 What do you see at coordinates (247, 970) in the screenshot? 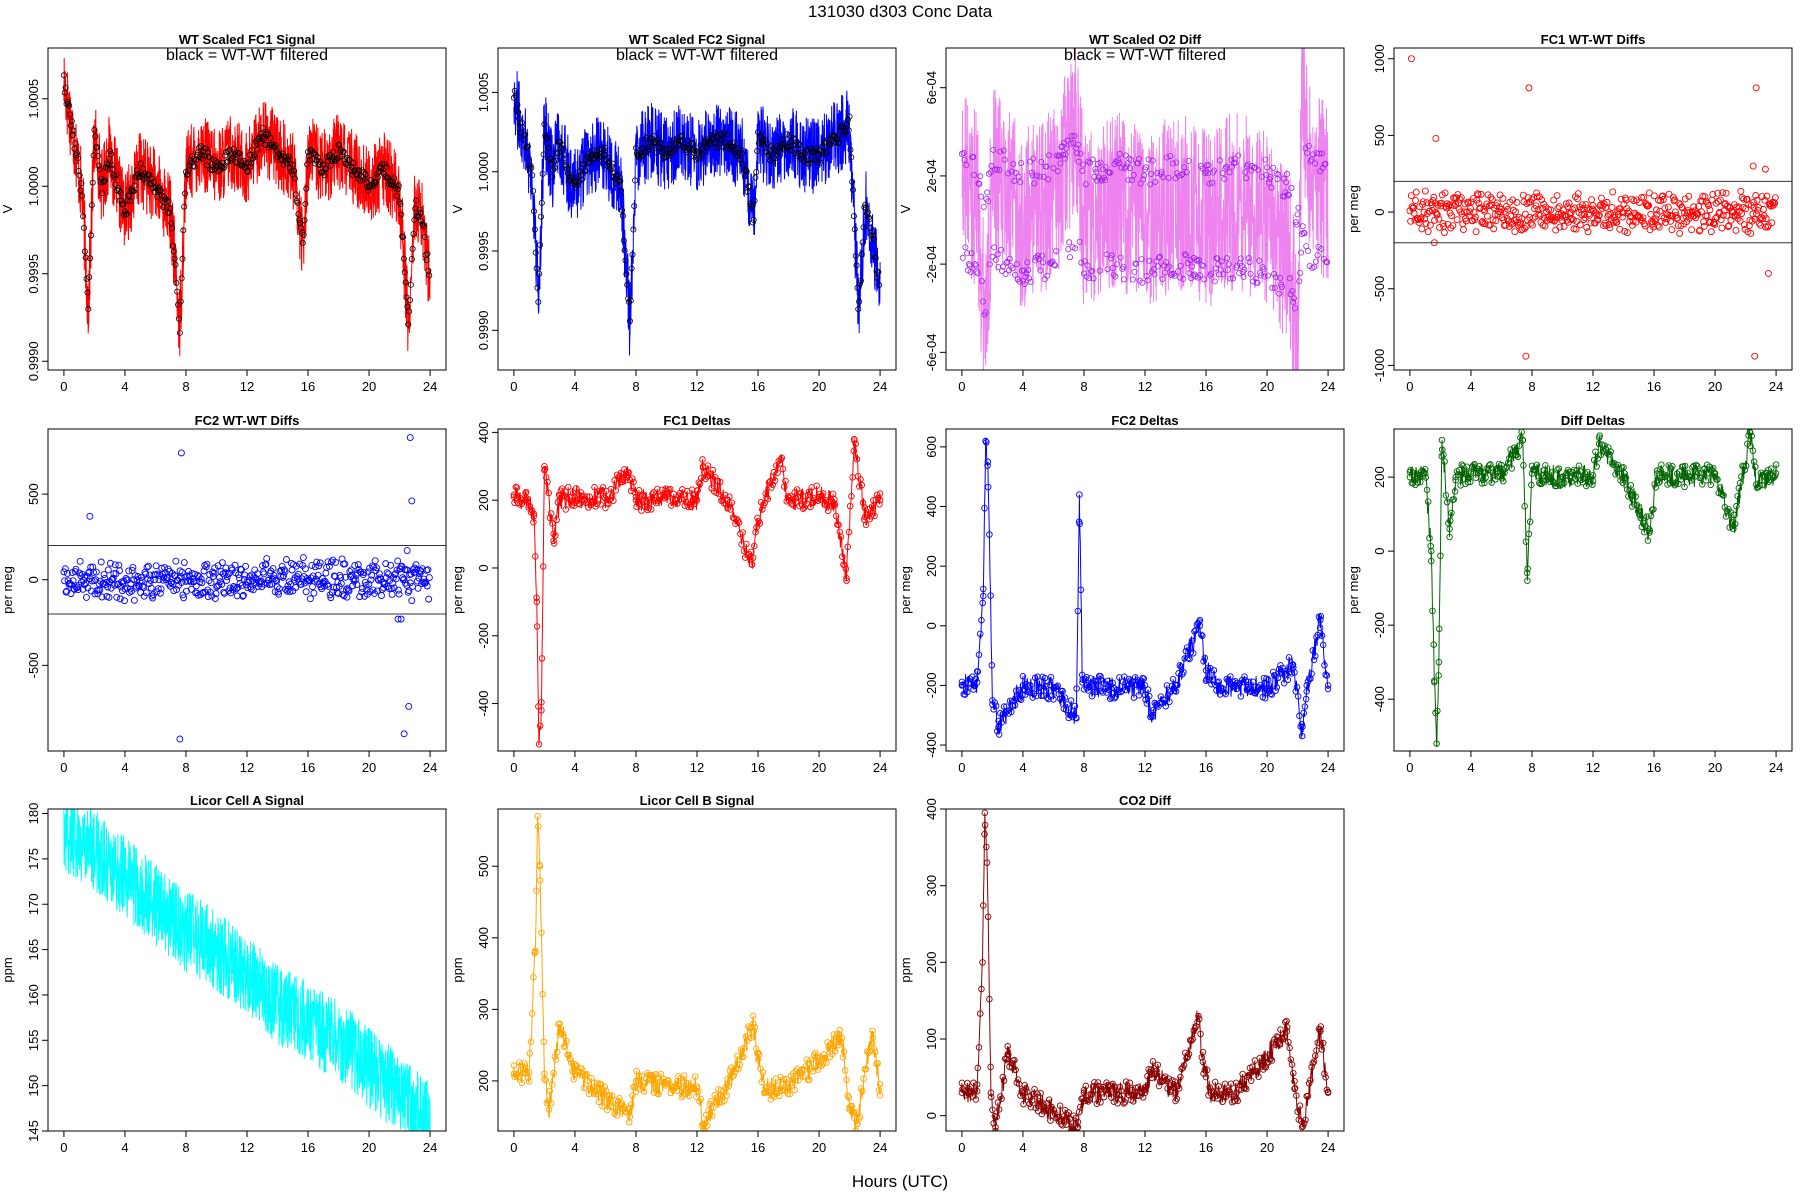
I see `plot-area` at bounding box center [247, 970].